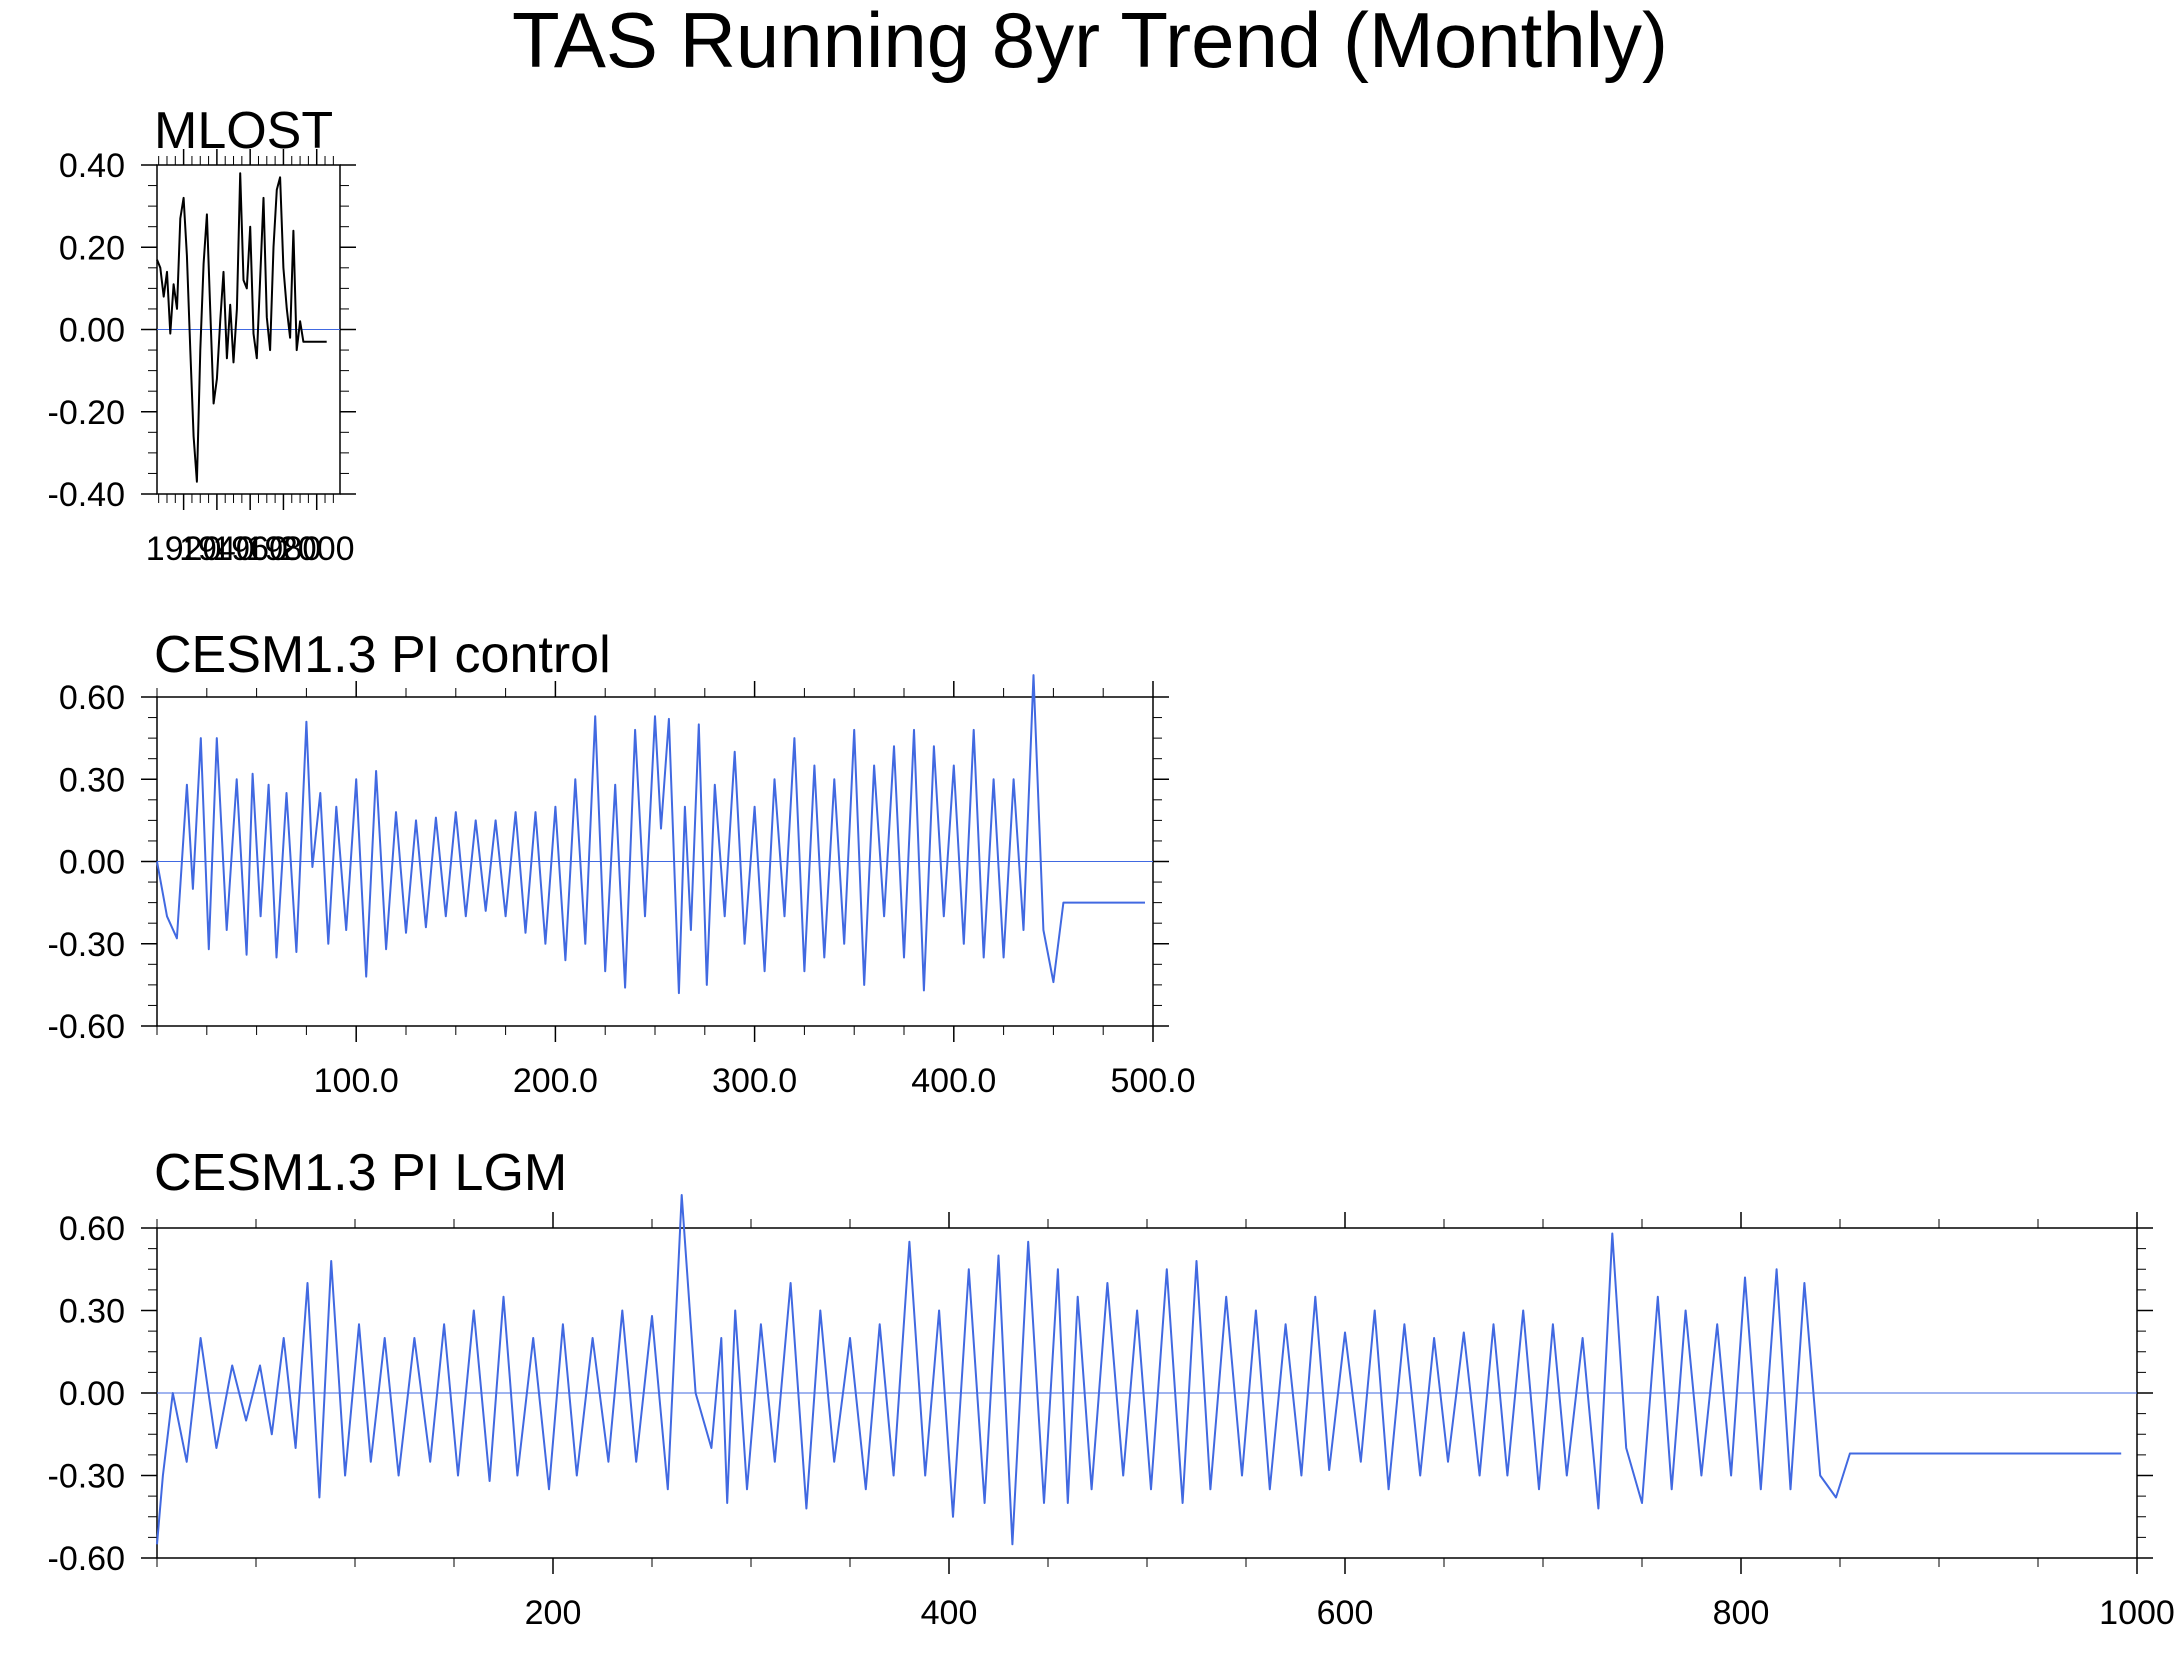 Image resolution: width=2180 pixels, height=1657 pixels. What do you see at coordinates (382, 655) in the screenshot?
I see `panel-title: CESM1.3 PI control` at bounding box center [382, 655].